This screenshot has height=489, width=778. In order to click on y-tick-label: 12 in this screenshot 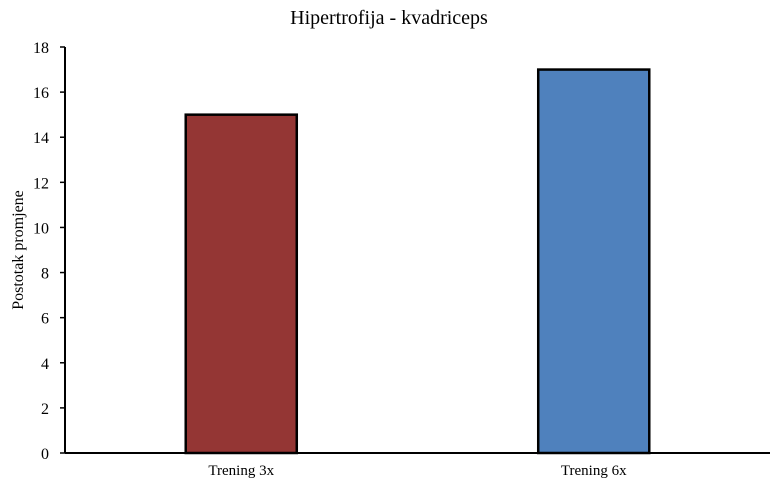, I will do `click(41, 183)`.